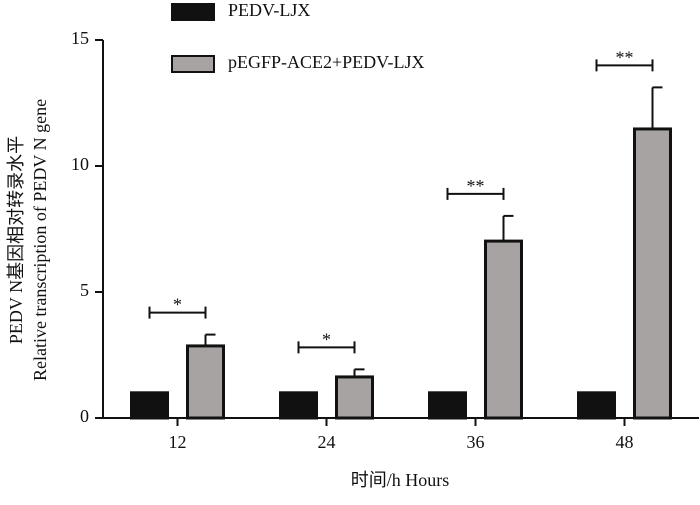 Image resolution: width=700 pixels, height=505 pixels. What do you see at coordinates (476, 442) in the screenshot?
I see `x-tick-label: 36` at bounding box center [476, 442].